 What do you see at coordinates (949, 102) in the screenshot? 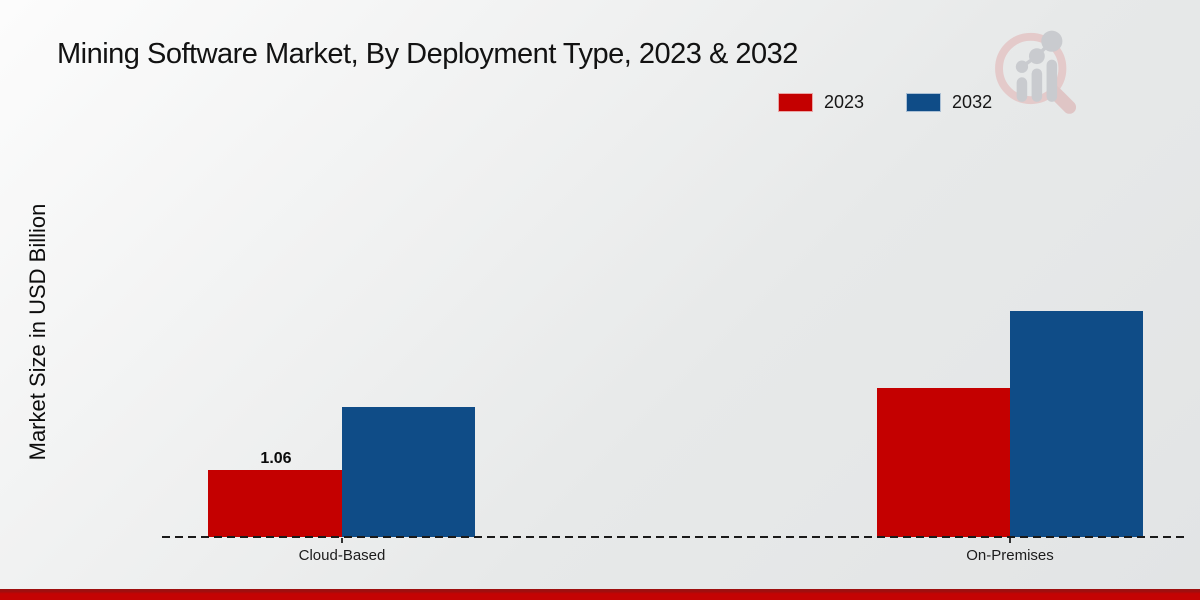
I see `legend-item-2032: 2032` at bounding box center [949, 102].